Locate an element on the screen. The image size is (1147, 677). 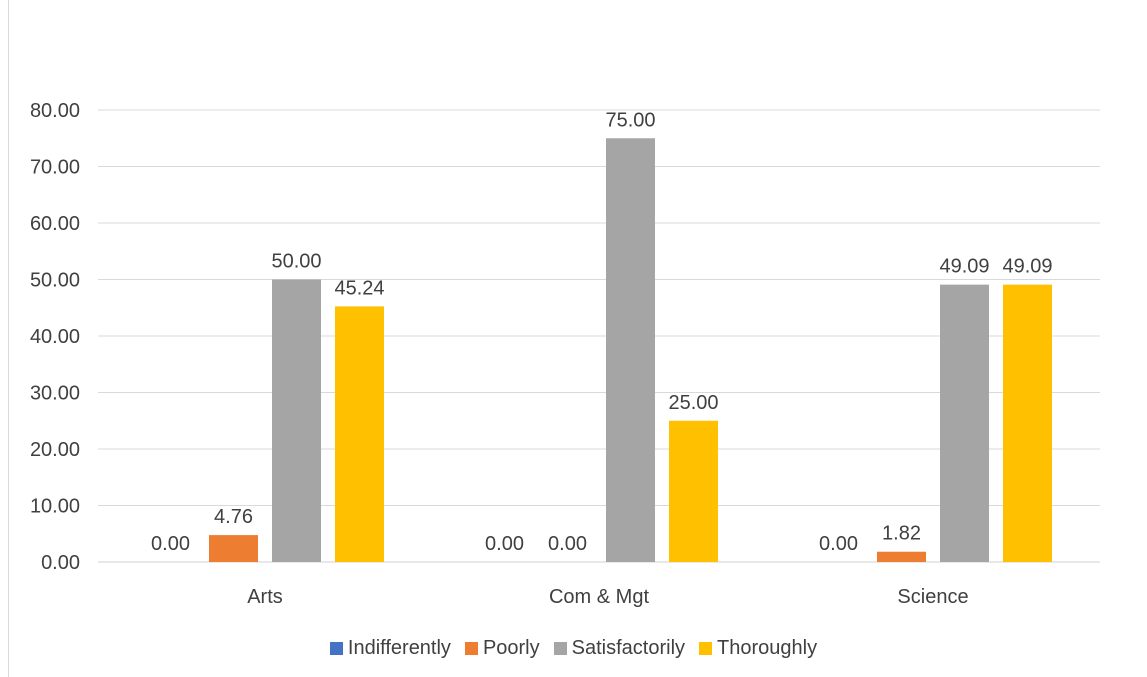
data-label: 75.00 is located at coordinates (630, 120).